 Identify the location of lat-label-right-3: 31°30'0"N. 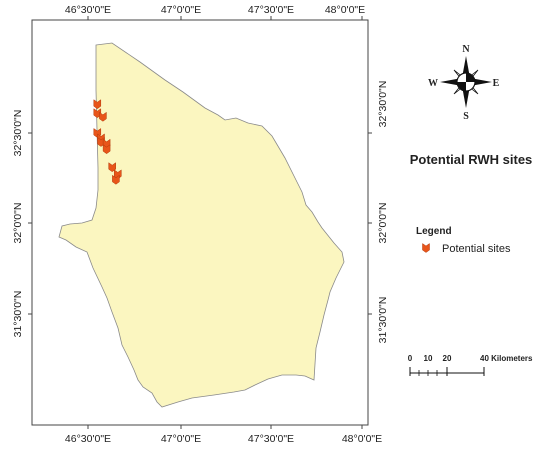
(383, 320).